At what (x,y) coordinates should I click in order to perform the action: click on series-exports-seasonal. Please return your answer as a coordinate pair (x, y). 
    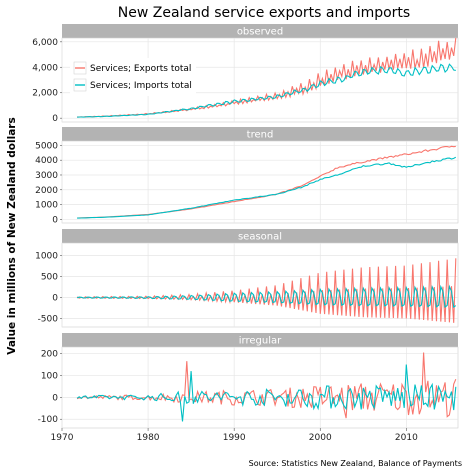
    Looking at the image, I should click on (266, 290).